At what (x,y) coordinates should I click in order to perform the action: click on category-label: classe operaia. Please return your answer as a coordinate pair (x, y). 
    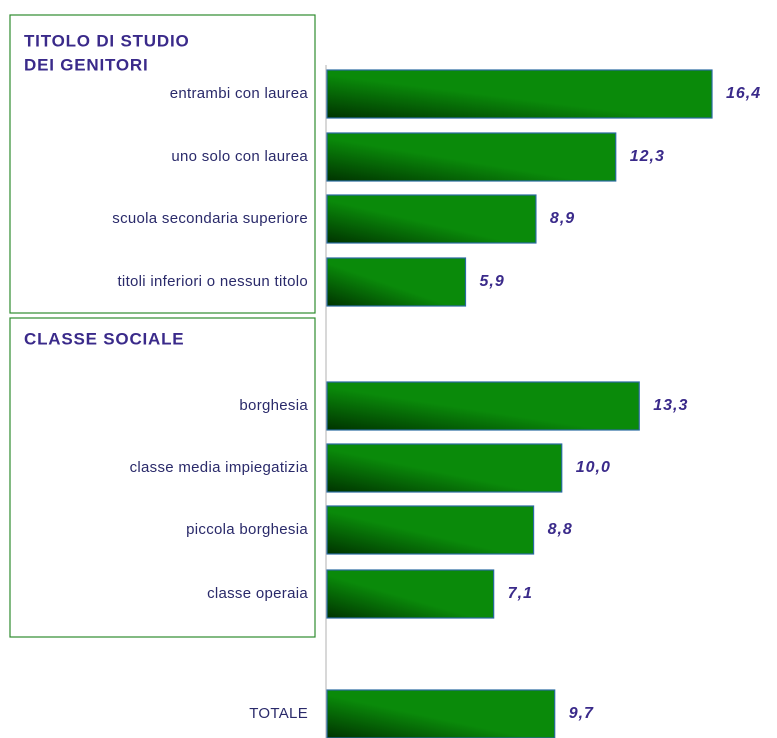
    Looking at the image, I should click on (257, 593).